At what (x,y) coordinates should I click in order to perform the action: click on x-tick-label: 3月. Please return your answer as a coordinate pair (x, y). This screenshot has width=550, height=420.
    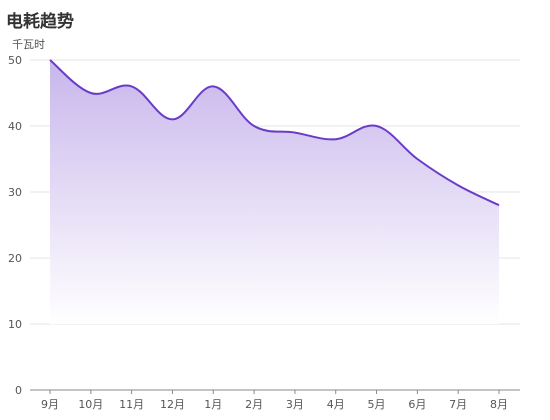
    Looking at the image, I should click on (295, 404).